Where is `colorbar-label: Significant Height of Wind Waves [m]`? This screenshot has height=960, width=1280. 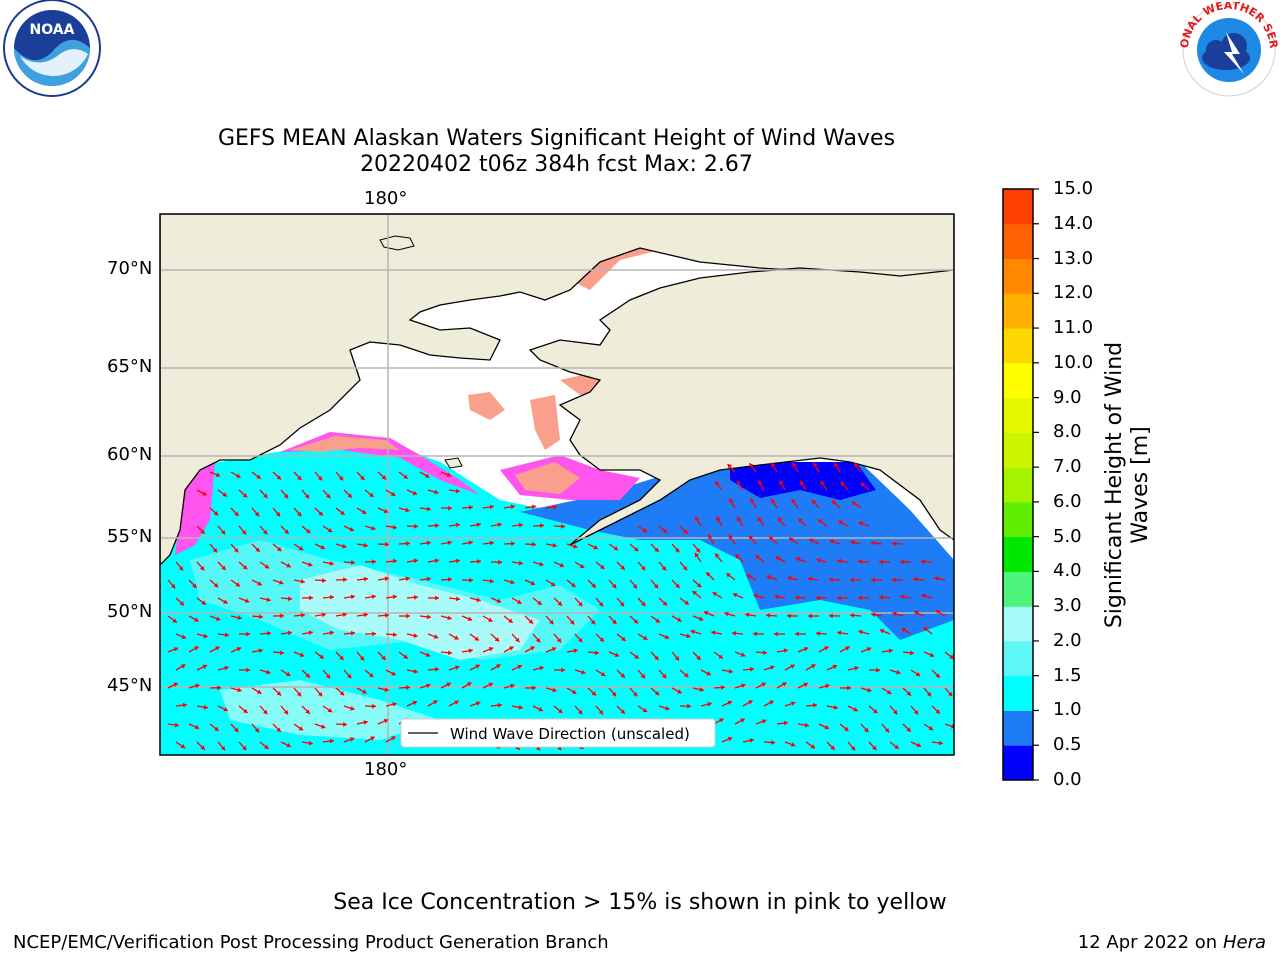 colorbar-label: Significant Height of Wind Waves [m] is located at coordinates (1128, 485).